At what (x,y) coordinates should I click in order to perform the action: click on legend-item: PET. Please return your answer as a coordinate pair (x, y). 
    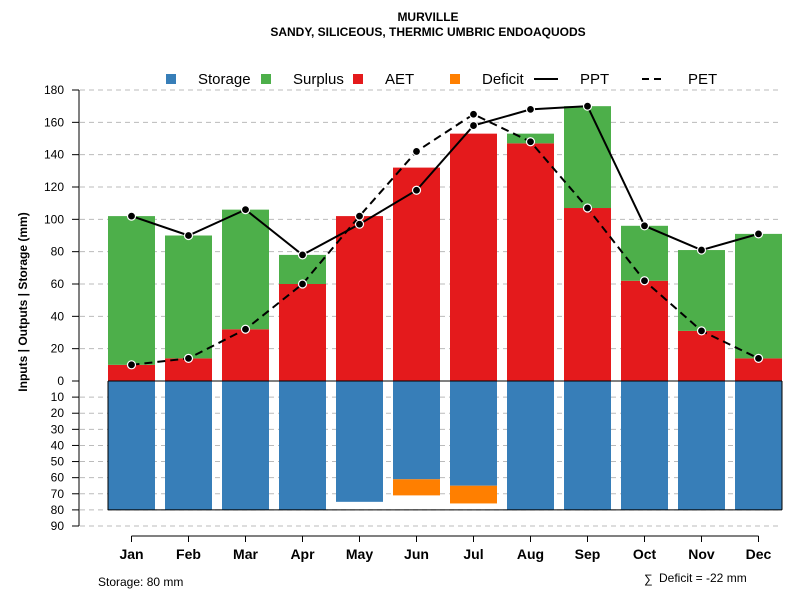
    Looking at the image, I should click on (679, 79).